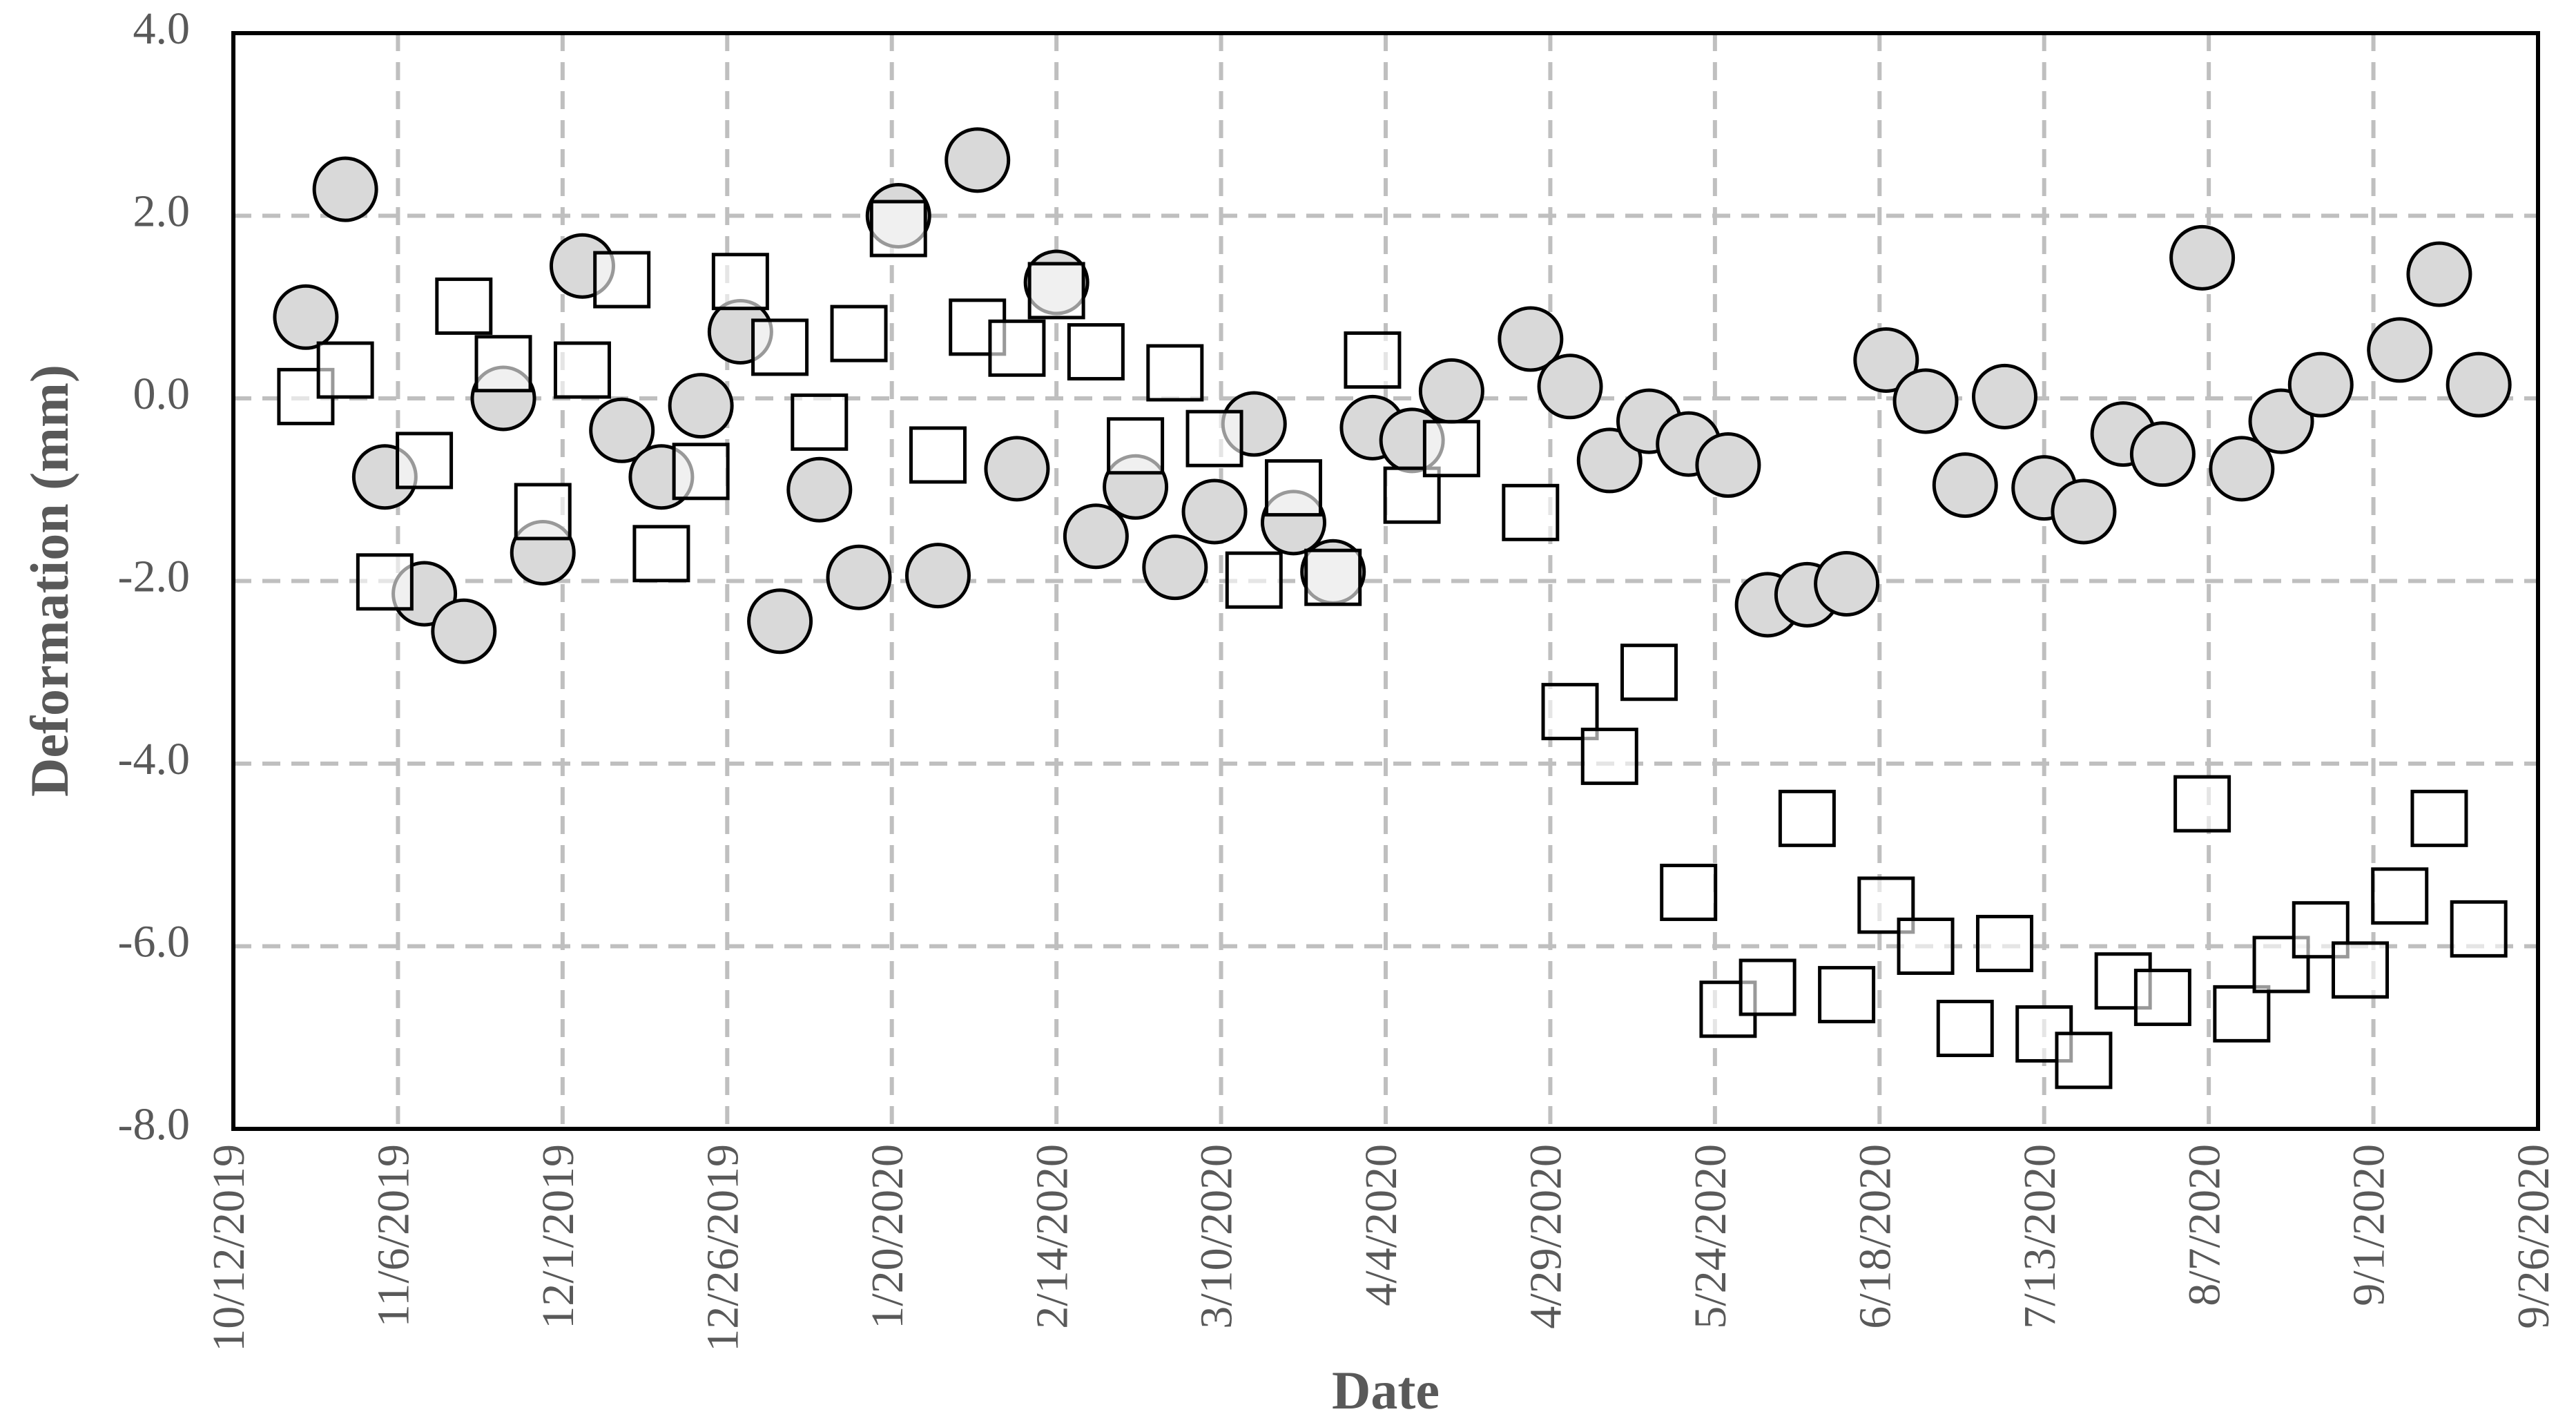 The image size is (2576, 1423). Describe the element at coordinates (1546, 1236) in the screenshot. I see `x-tick-label: 4/29/2020` at that location.